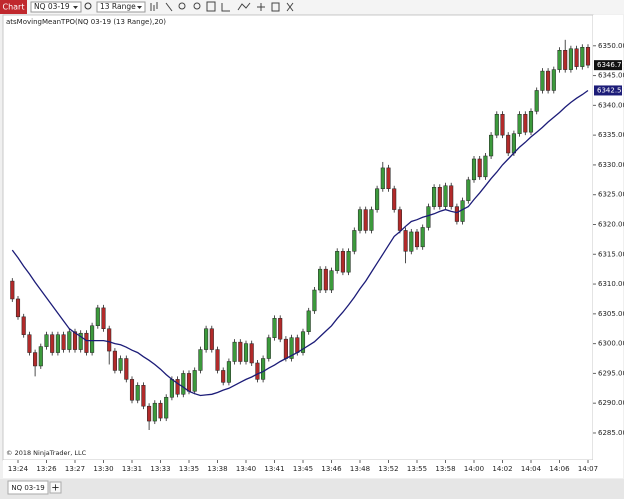 Image resolution: width=624 pixels, height=499 pixels. What do you see at coordinates (303, 469) in the screenshot?
I see `x-tick-label: 13:45` at bounding box center [303, 469].